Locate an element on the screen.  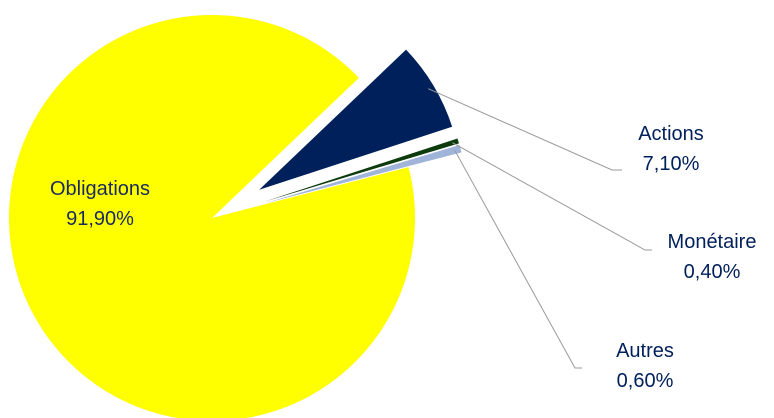
slice-label-monetaire: Monétaire is located at coordinates (712, 242).